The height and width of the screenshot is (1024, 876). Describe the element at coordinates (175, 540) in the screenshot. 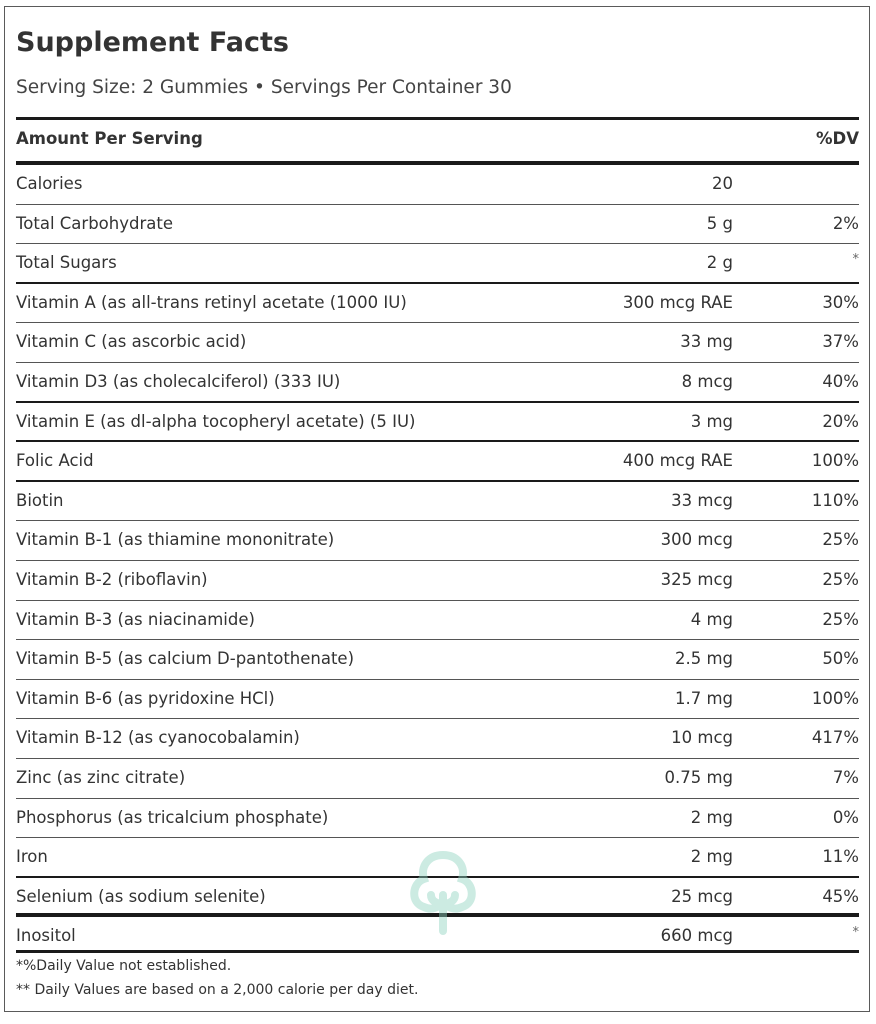

I see `nutrient-name: Vitamin B-1 (as thiamine mononitrate)` at that location.